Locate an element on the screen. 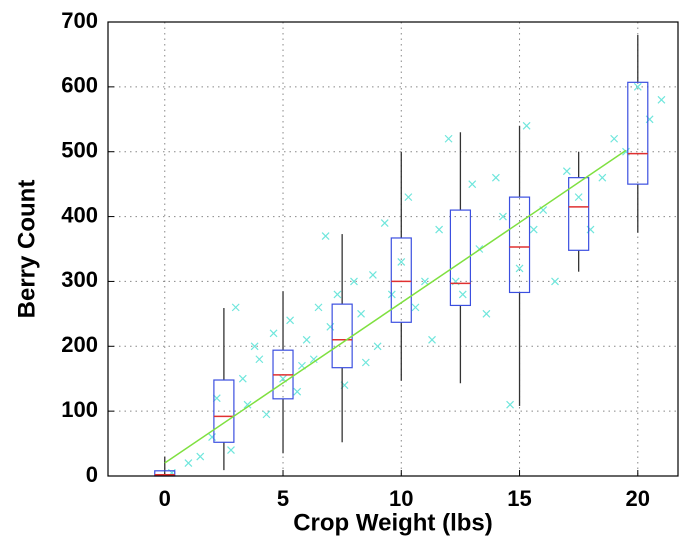 Image resolution: width=685 pixels, height=547 pixels. x-tick-label: 0 is located at coordinates (165, 498).